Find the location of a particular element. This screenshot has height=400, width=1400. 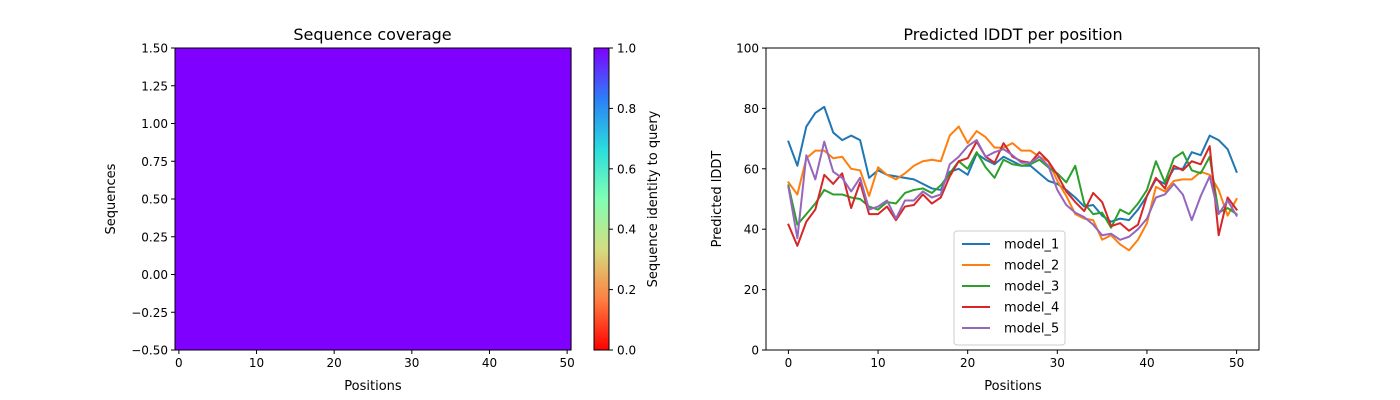

y-tick-label: 1.00 is located at coordinates (154, 124).